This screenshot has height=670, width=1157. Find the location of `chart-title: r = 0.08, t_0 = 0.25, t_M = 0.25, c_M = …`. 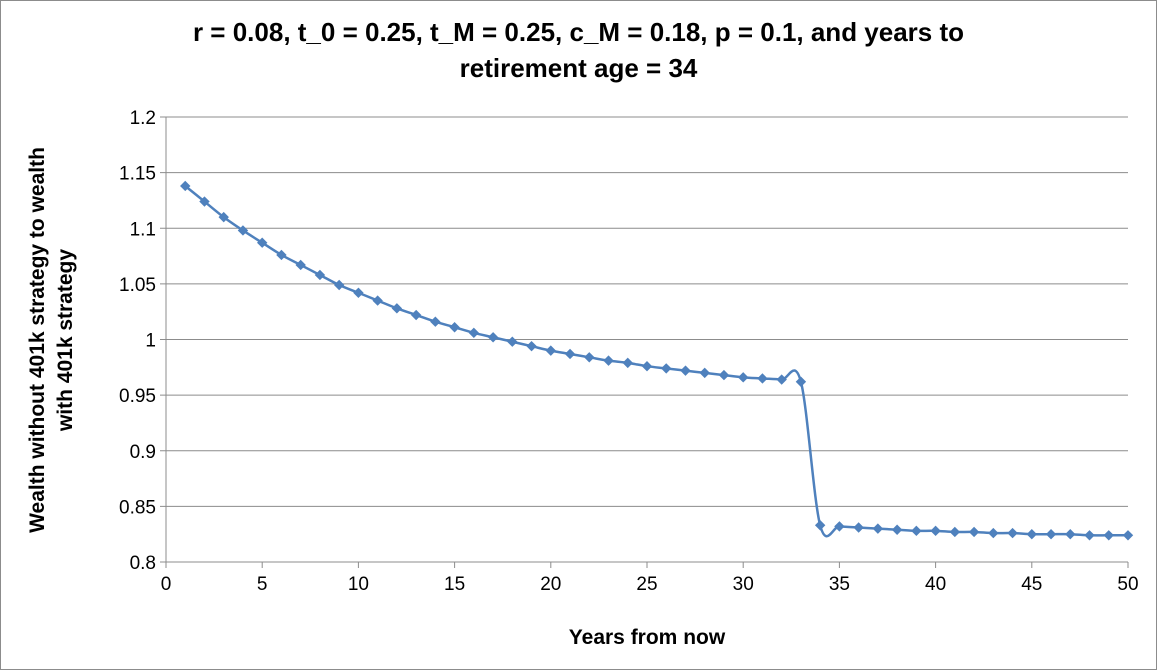

chart-title: r = 0.08, t_0 = 0.25, t_M = 0.25, c_M = … is located at coordinates (578, 50).